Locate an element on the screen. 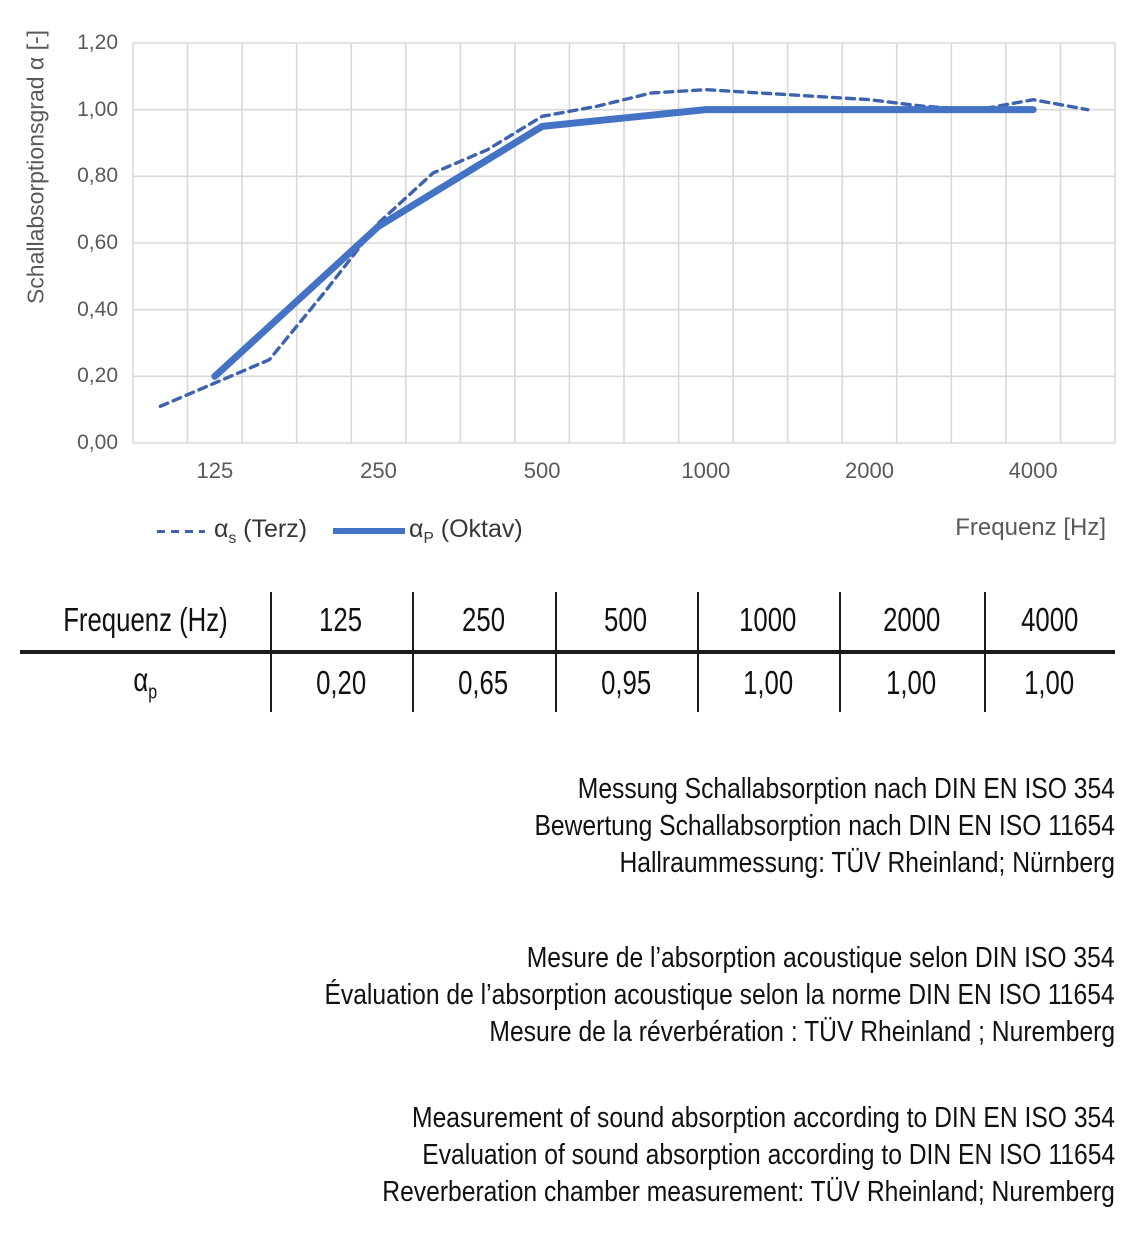  table-row-label-alpha-p: αp is located at coordinates (145, 682).